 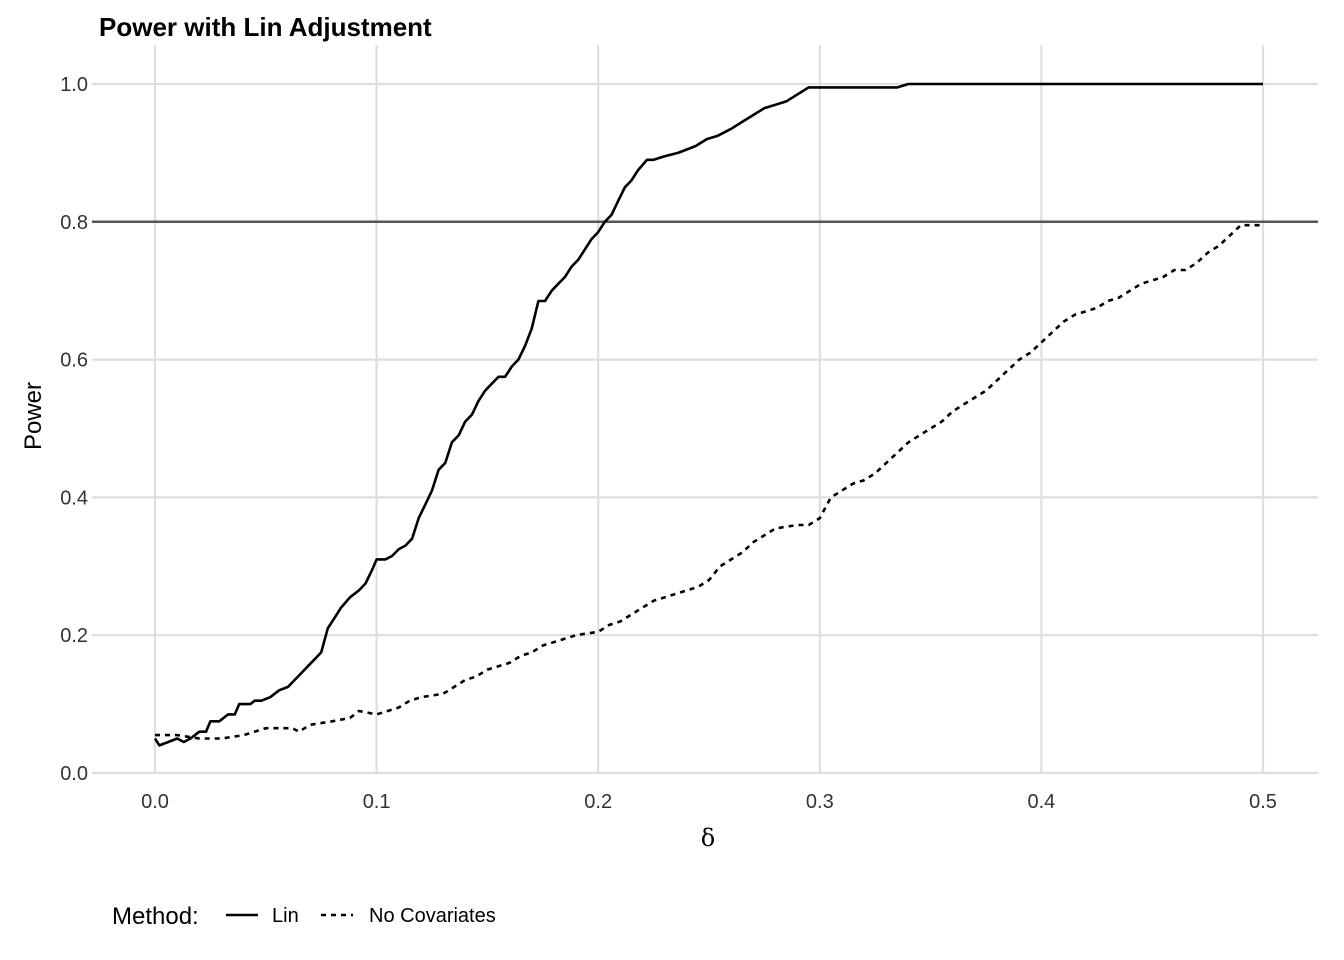 What do you see at coordinates (74, 498) in the screenshot?
I see `y-tick-label: 0.4` at bounding box center [74, 498].